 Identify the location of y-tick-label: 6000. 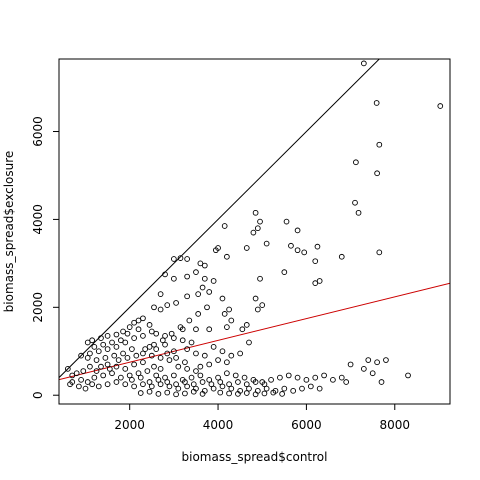
(38, 131).